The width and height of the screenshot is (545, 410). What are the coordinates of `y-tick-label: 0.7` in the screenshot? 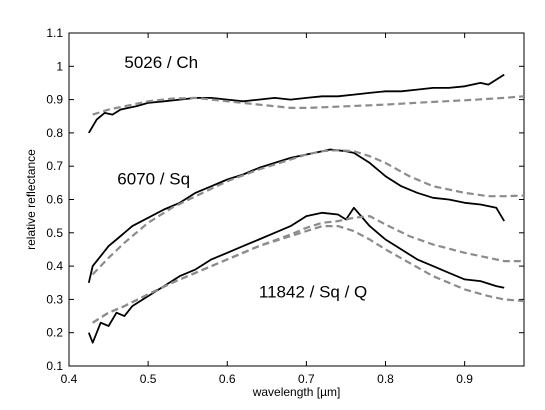 It's located at (54, 166).